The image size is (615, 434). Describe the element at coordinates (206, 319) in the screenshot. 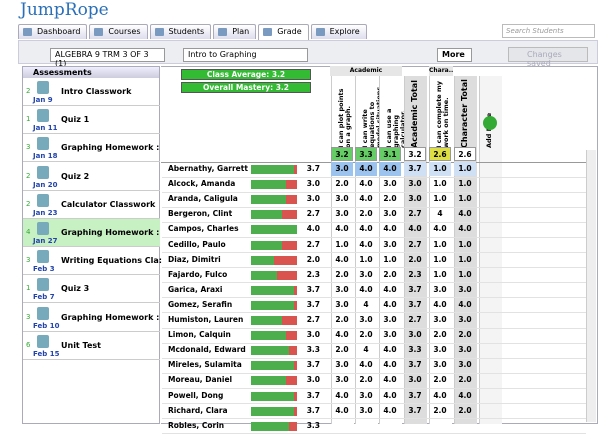

I see `student-name: Humiston, Lauren` at that location.